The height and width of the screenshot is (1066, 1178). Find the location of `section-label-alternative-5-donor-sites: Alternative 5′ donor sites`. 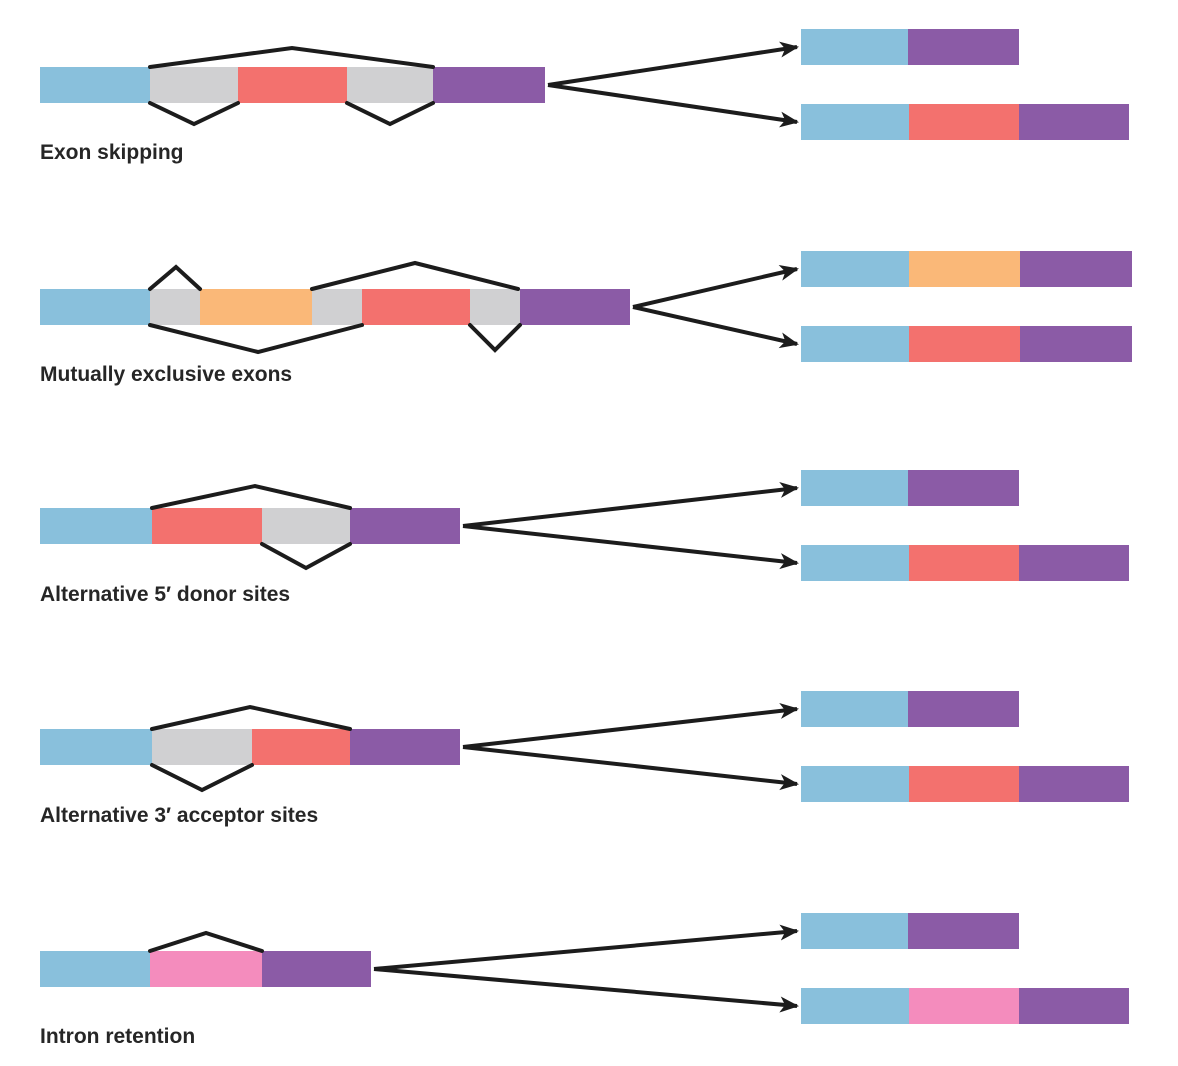

section-label-alternative-5-donor-sites: Alternative 5′ donor sites is located at coordinates (165, 594).